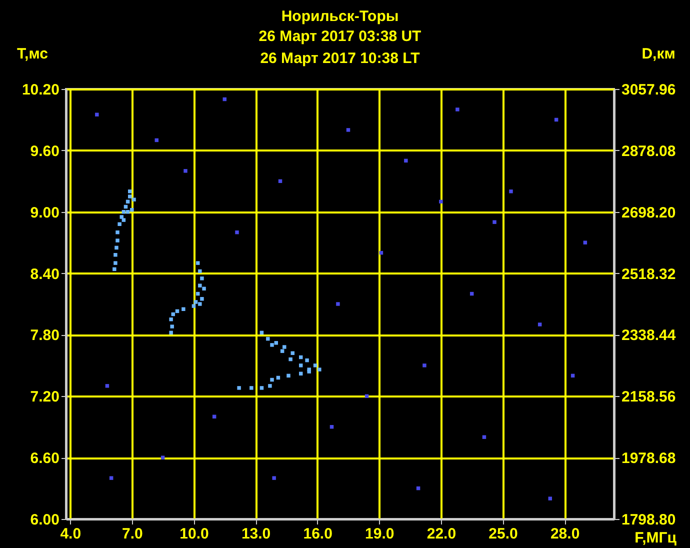 This screenshot has width=690, height=548. I want to click on x-tick-label: 16.0, so click(317, 534).